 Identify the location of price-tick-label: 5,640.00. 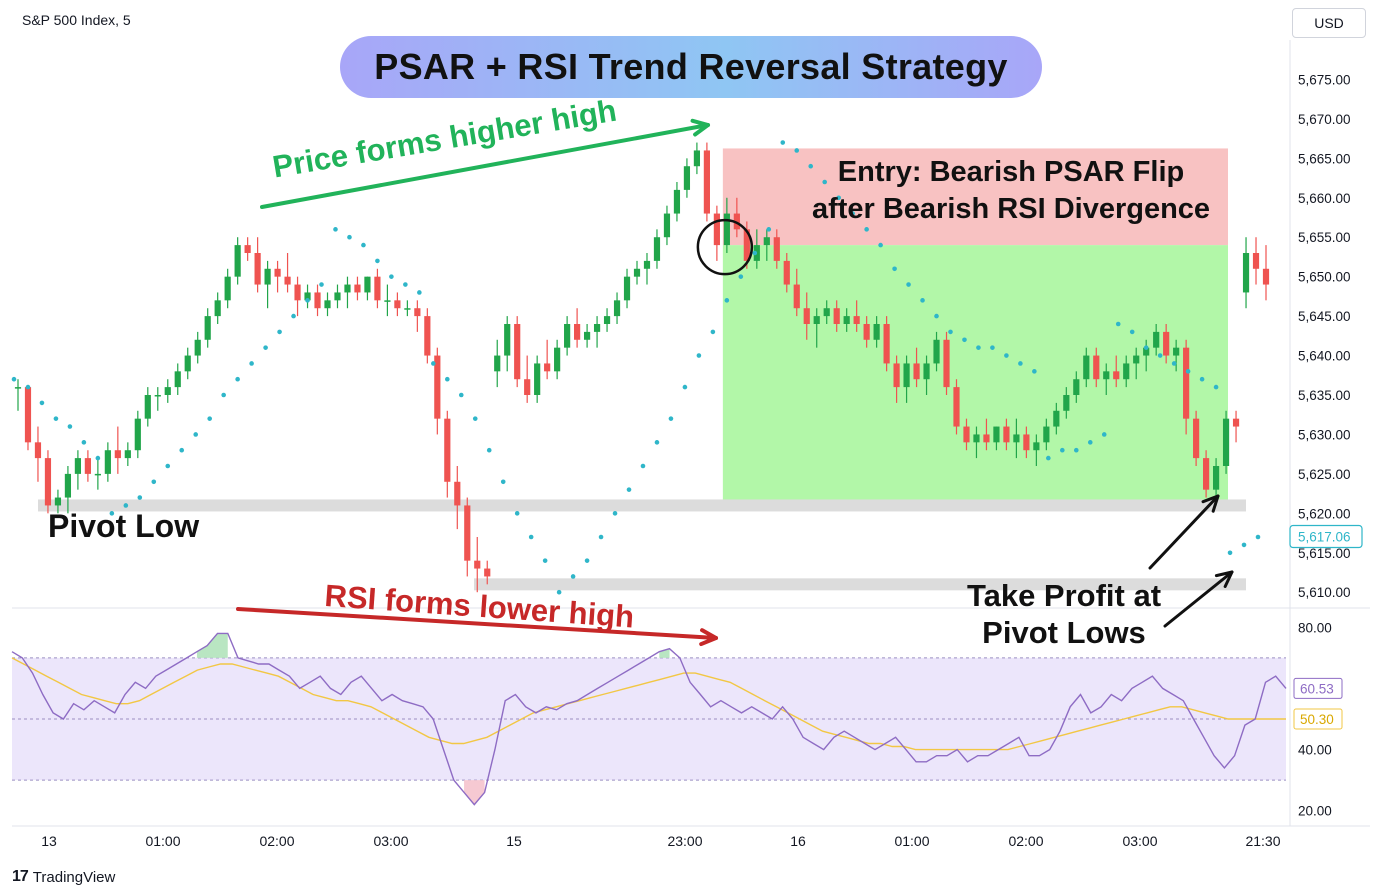
(1324, 356).